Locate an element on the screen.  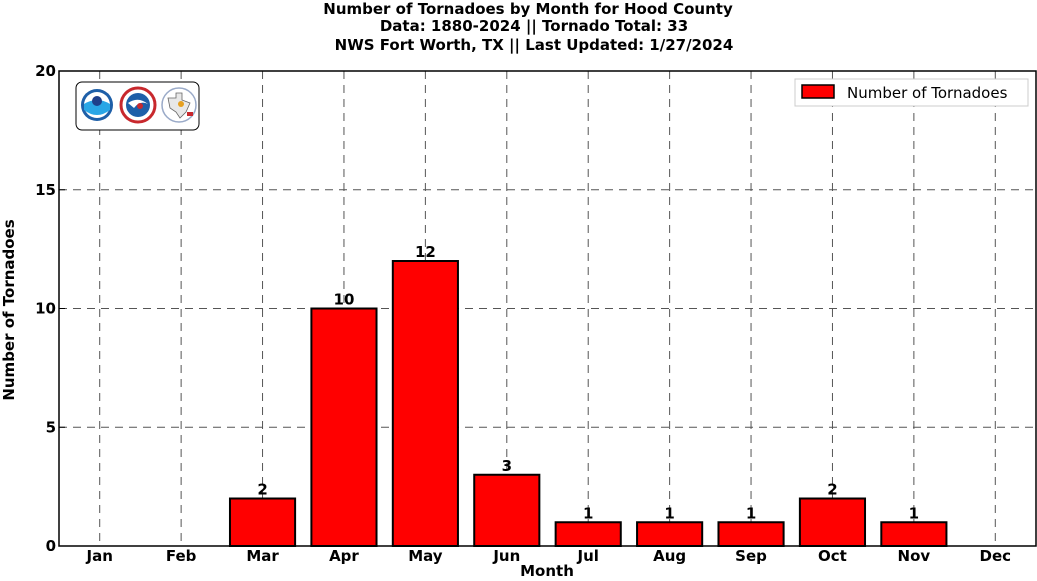
x-tick-label: Nov is located at coordinates (914, 556).